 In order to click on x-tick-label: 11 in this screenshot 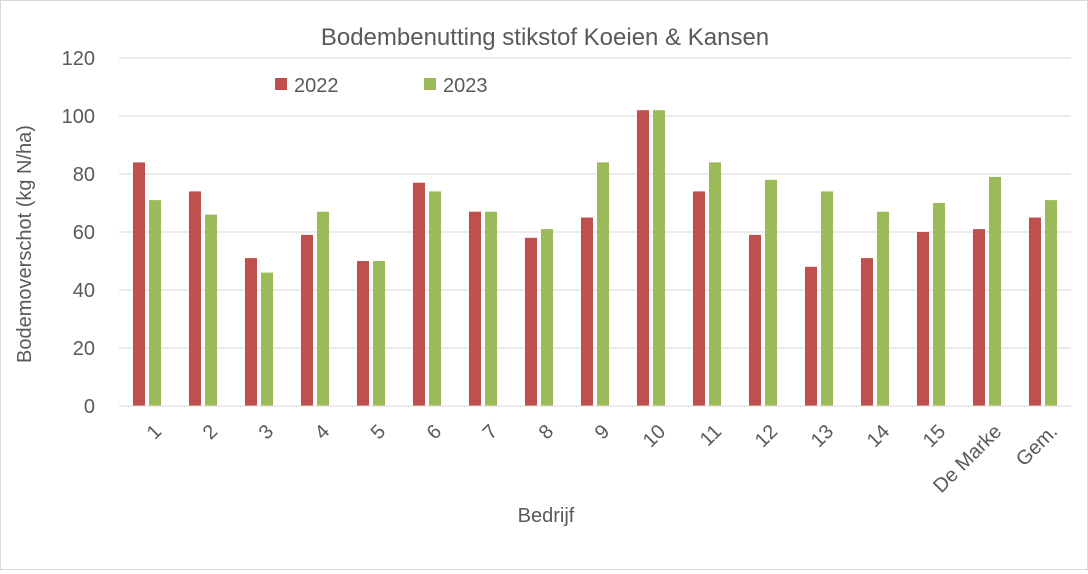, I will do `click(711, 436)`.